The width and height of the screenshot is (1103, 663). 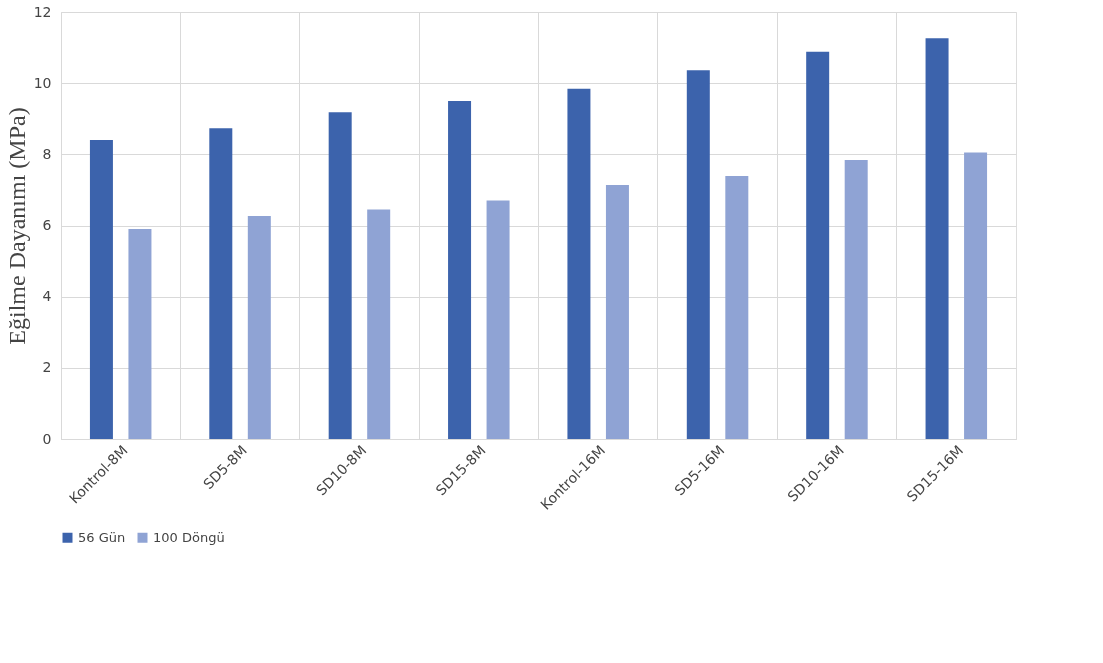 What do you see at coordinates (42, 82) in the screenshot?
I see `y-tick-label: 10` at bounding box center [42, 82].